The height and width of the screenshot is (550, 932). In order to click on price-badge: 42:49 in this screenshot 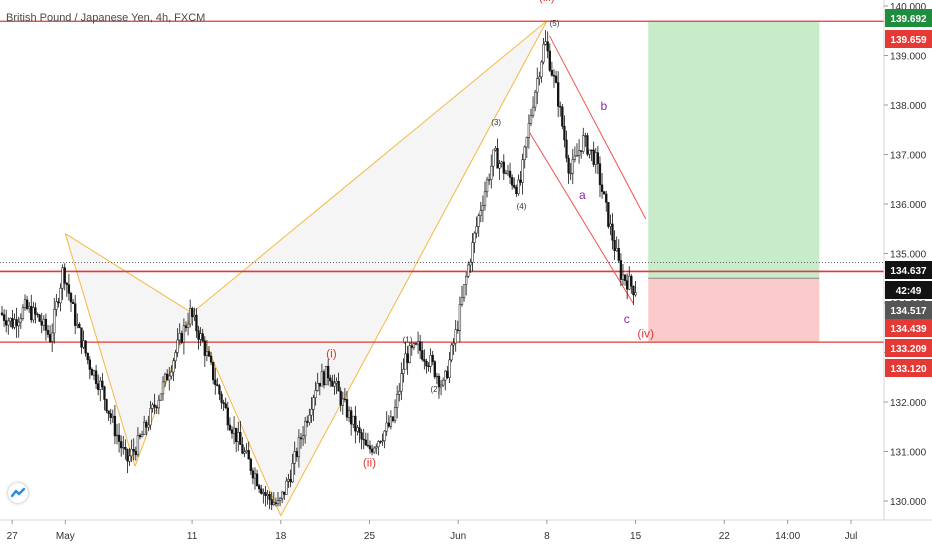, I will do `click(908, 290)`.